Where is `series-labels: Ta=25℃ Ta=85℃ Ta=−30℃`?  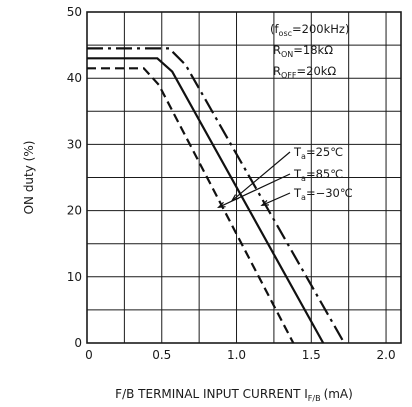
series-labels: Ta=25℃ Ta=85℃ Ta=−30℃ is located at coordinates (323, 173).